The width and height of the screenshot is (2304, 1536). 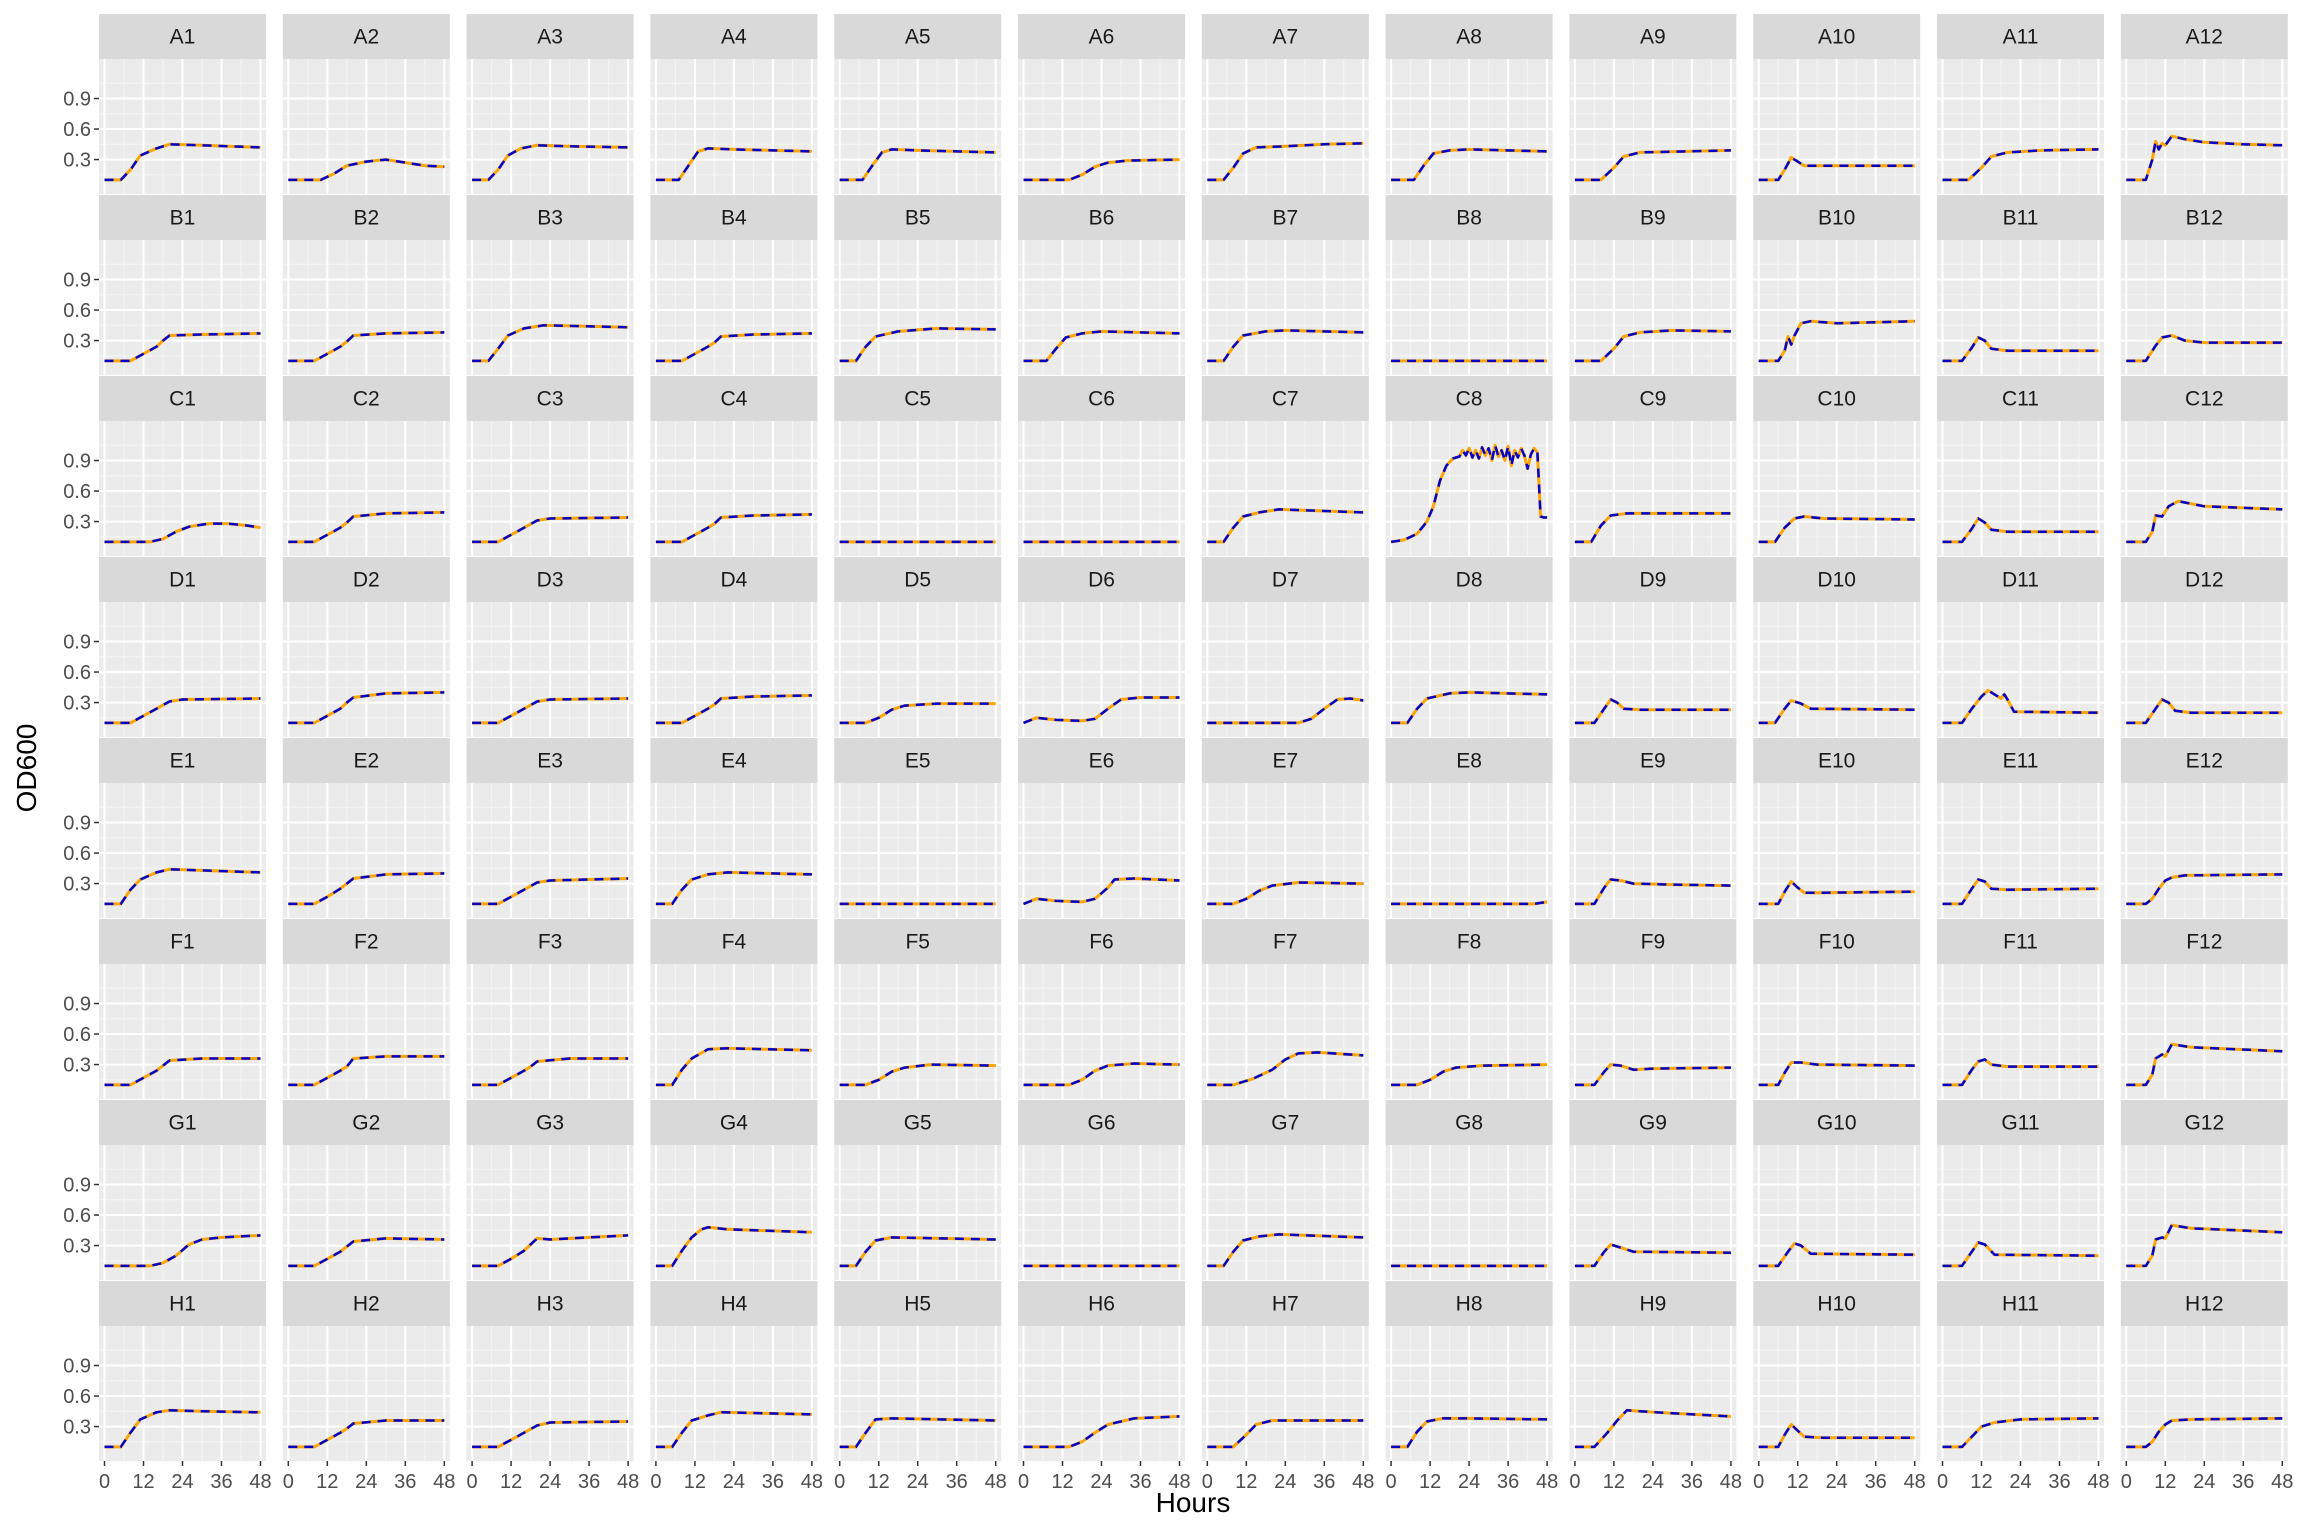 I want to click on panel-A4: A4, so click(x=734, y=104).